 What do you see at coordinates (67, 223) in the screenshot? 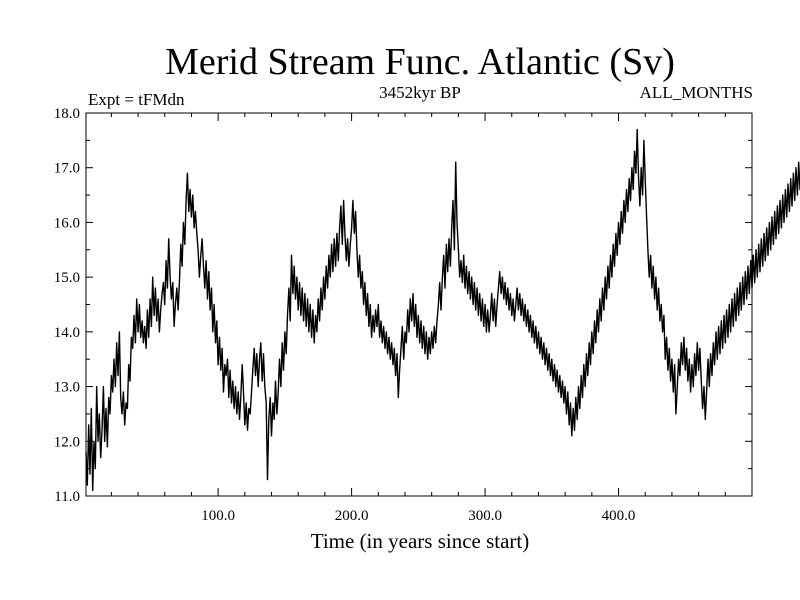
I see `y-tick-label: 16.0` at bounding box center [67, 223].